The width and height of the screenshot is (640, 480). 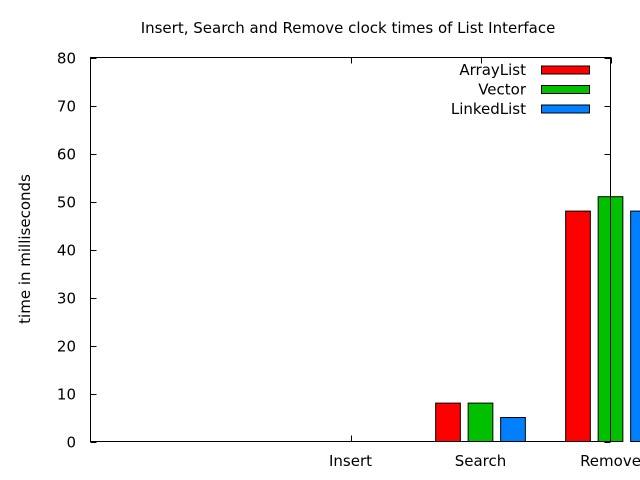 I want to click on y-tick-label: 10, so click(x=66, y=395).